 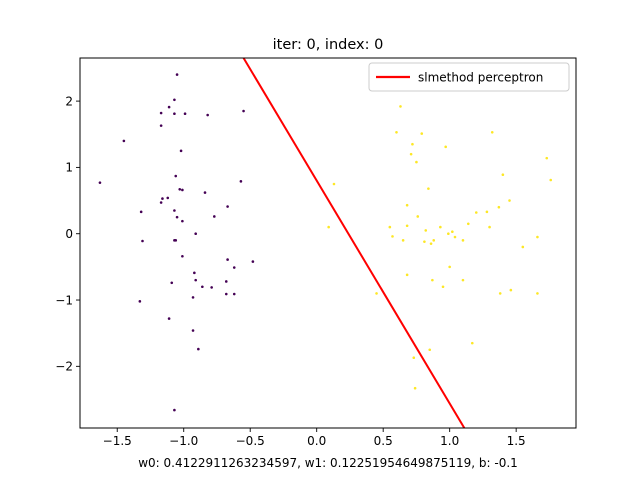 I want to click on legend-box, so click(x=469, y=77).